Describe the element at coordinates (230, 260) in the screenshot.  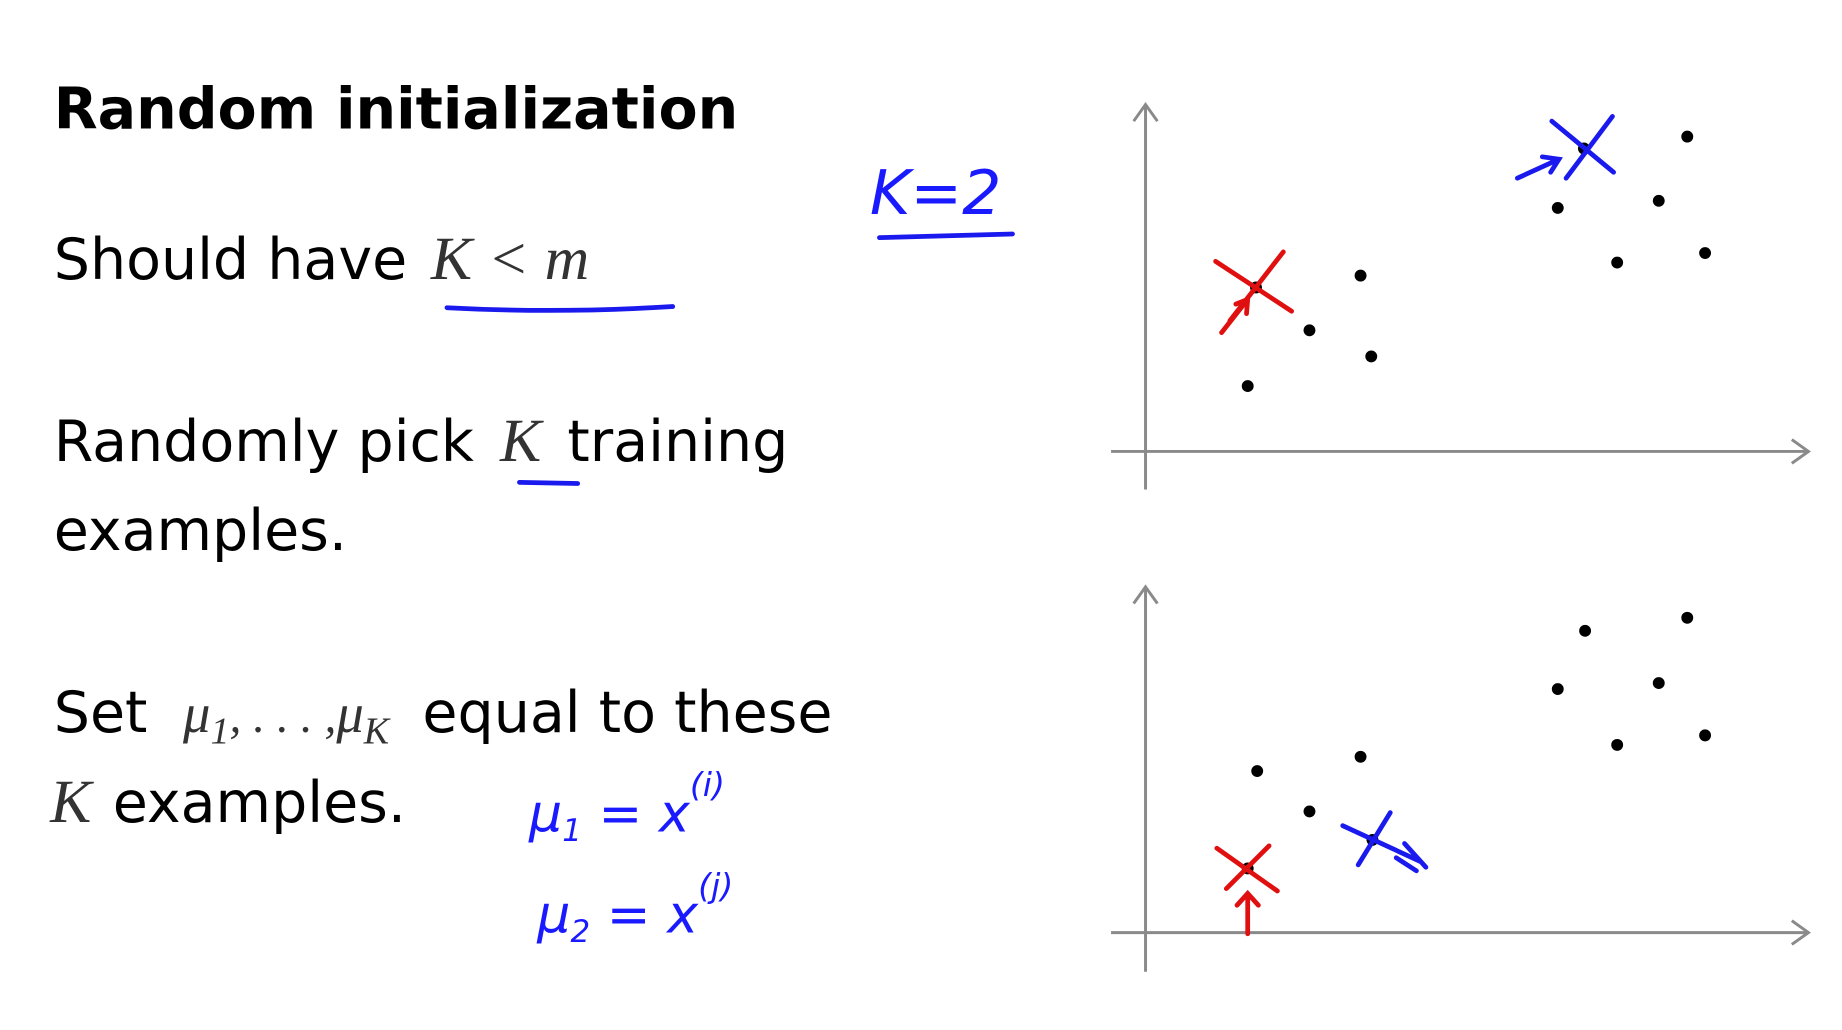
I see `bullet-text: Should have` at that location.